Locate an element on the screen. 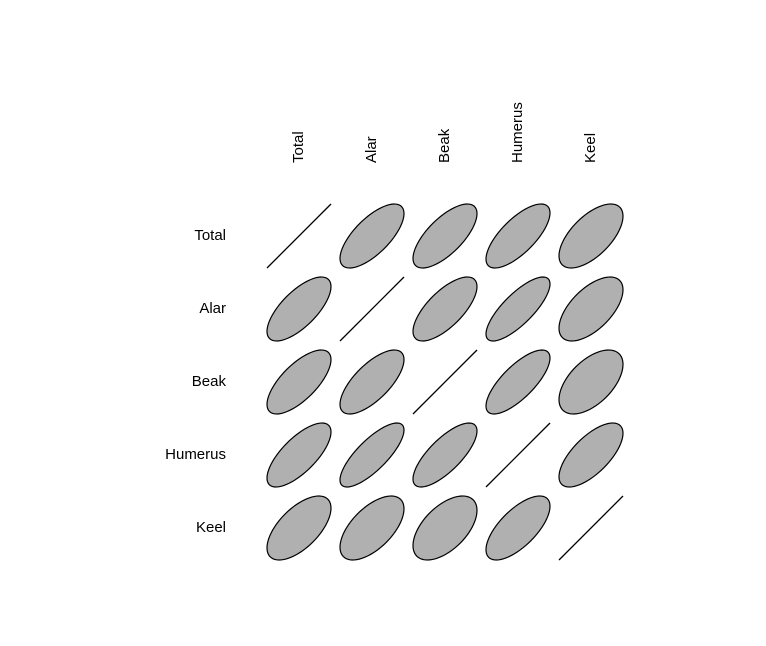 This screenshot has width=766, height=646. cell-beak-beak-diagonal is located at coordinates (445, 382).